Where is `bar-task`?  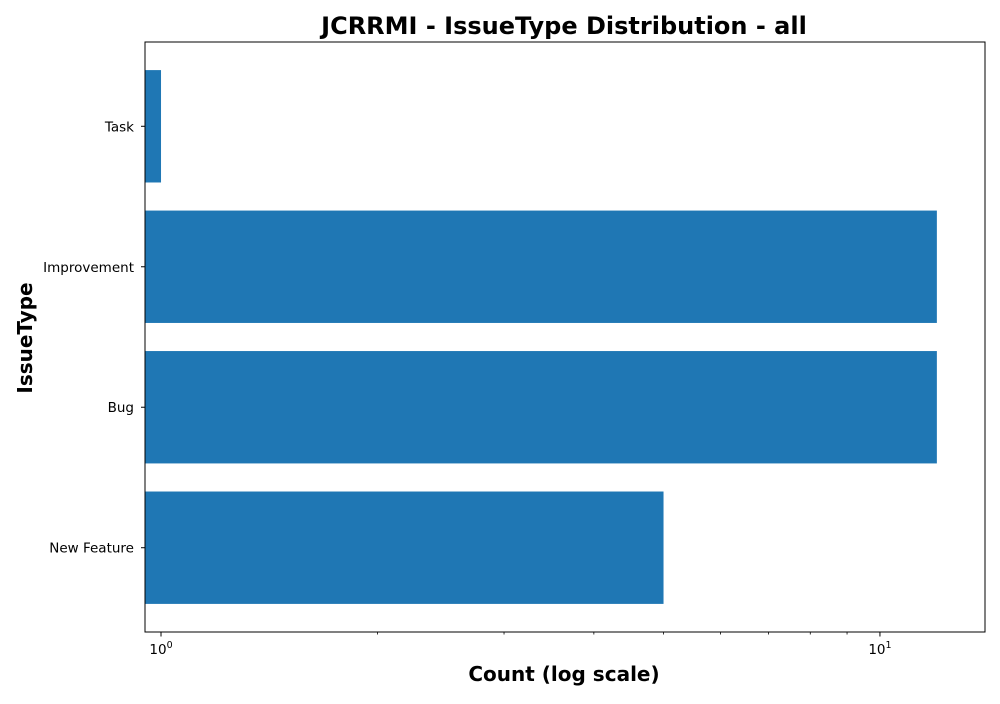 bar-task is located at coordinates (153, 126).